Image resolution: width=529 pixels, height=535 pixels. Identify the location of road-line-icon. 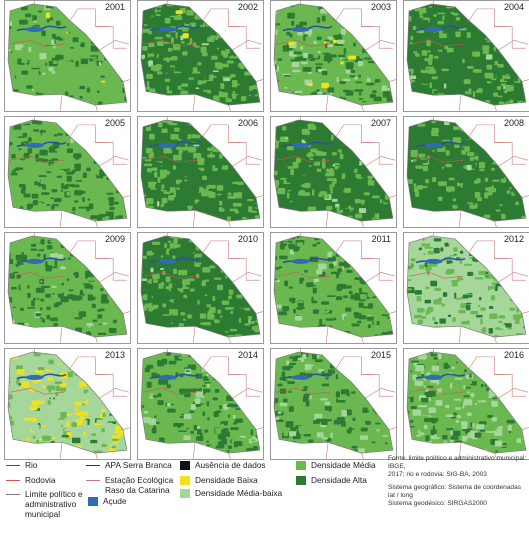
(13, 480).